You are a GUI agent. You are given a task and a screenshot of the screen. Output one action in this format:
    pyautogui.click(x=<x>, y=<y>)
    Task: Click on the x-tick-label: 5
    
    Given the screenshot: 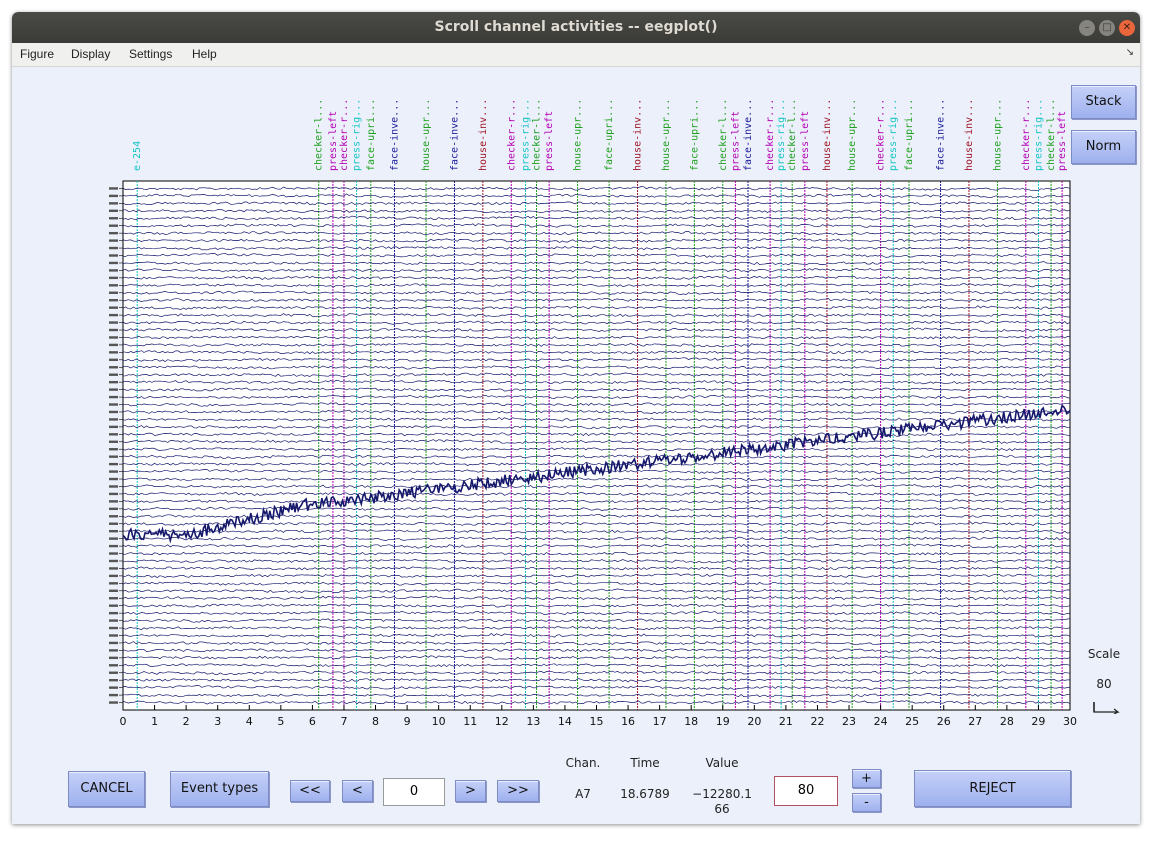 What is the action you would take?
    pyautogui.click(x=280, y=721)
    